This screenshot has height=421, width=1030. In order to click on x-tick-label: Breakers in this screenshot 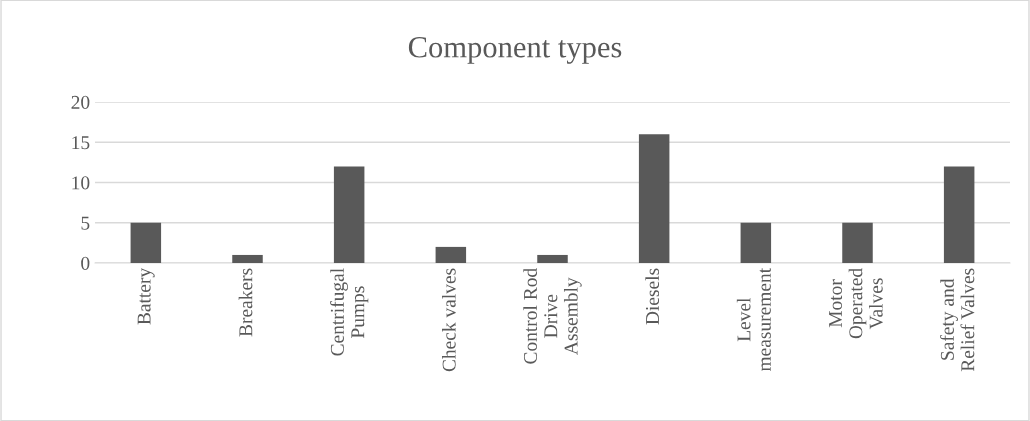, I will do `click(245, 302)`.